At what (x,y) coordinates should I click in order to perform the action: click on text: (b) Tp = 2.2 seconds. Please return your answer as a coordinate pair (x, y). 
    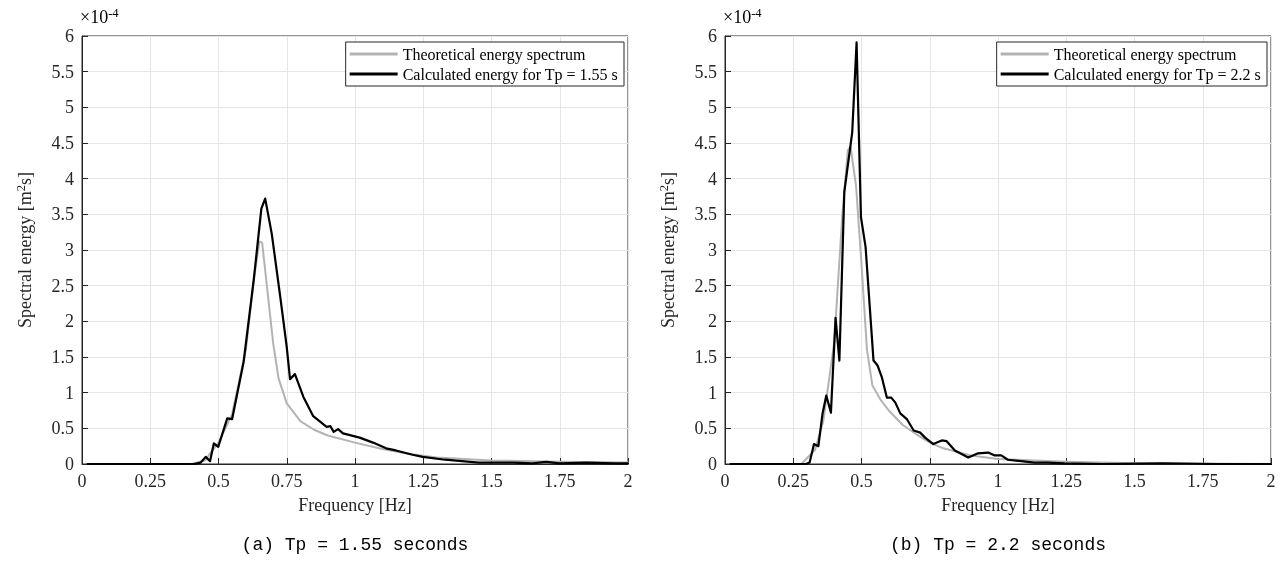
    Looking at the image, I should click on (998, 545).